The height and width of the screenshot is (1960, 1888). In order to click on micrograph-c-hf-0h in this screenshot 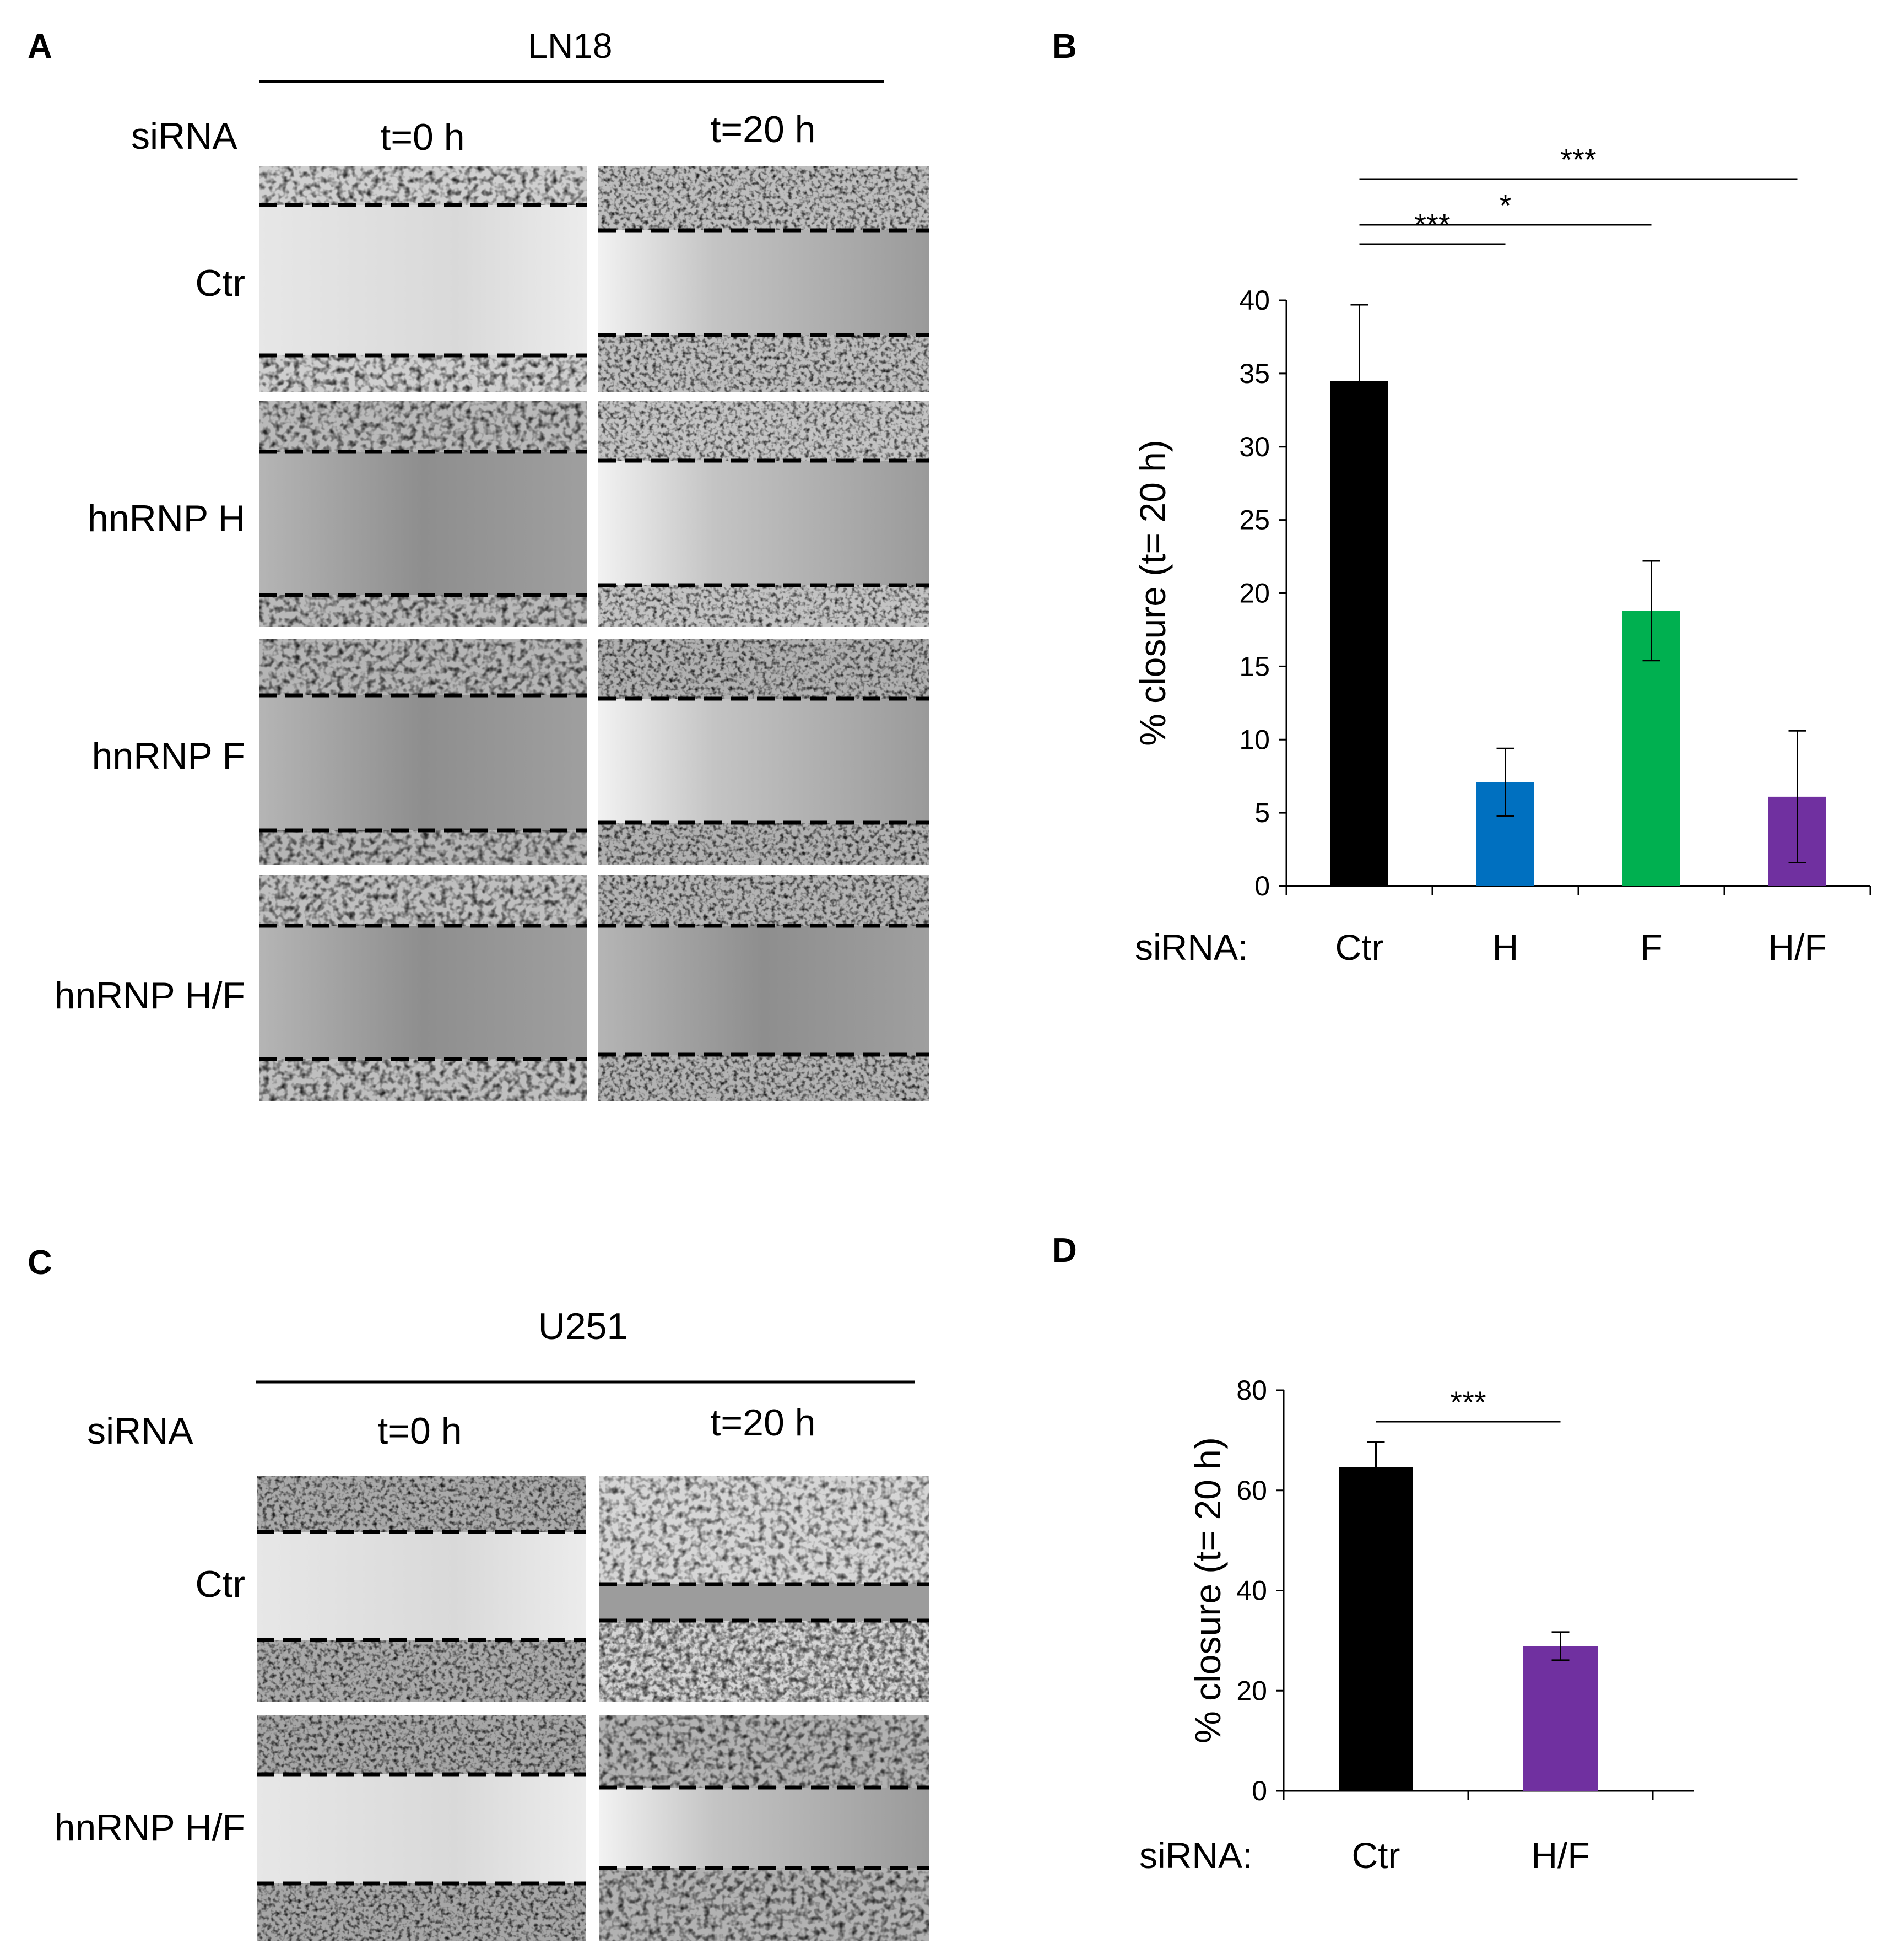, I will do `click(421, 1828)`.